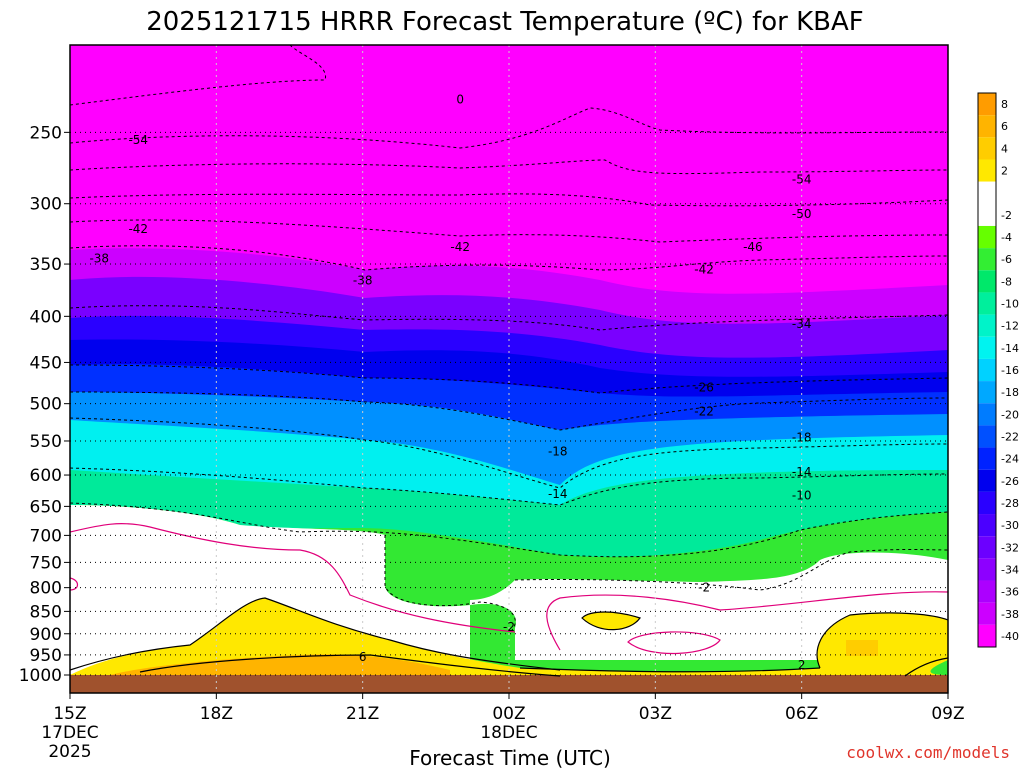 This screenshot has width=1024, height=768. I want to click on contour-label: 0, so click(460, 100).